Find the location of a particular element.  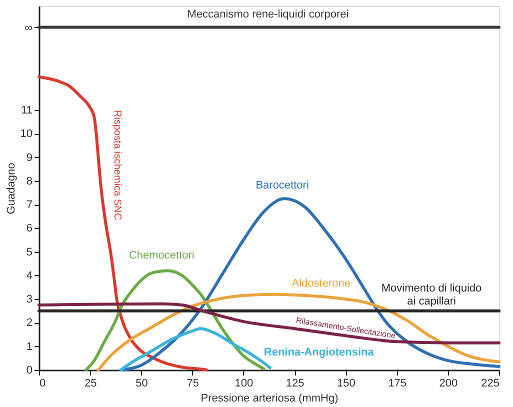

x-tick-label: 50 is located at coordinates (142, 384).